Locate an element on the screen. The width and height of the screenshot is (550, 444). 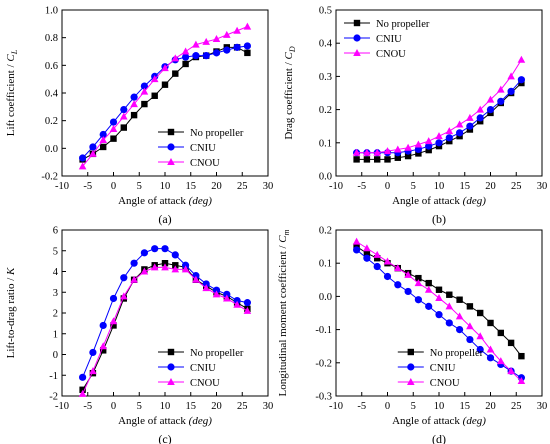
y-tick-label: 1.0 is located at coordinates (51, 11).